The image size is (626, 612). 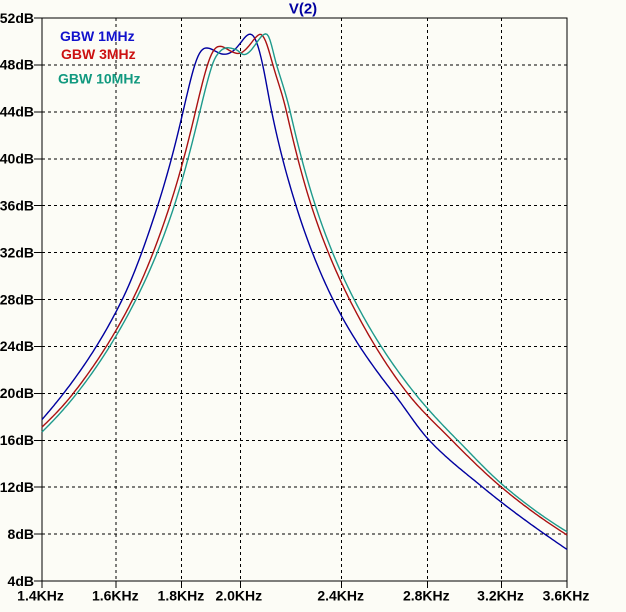 What do you see at coordinates (17, 252) in the screenshot?
I see `svg-text: 32dB` at bounding box center [17, 252].